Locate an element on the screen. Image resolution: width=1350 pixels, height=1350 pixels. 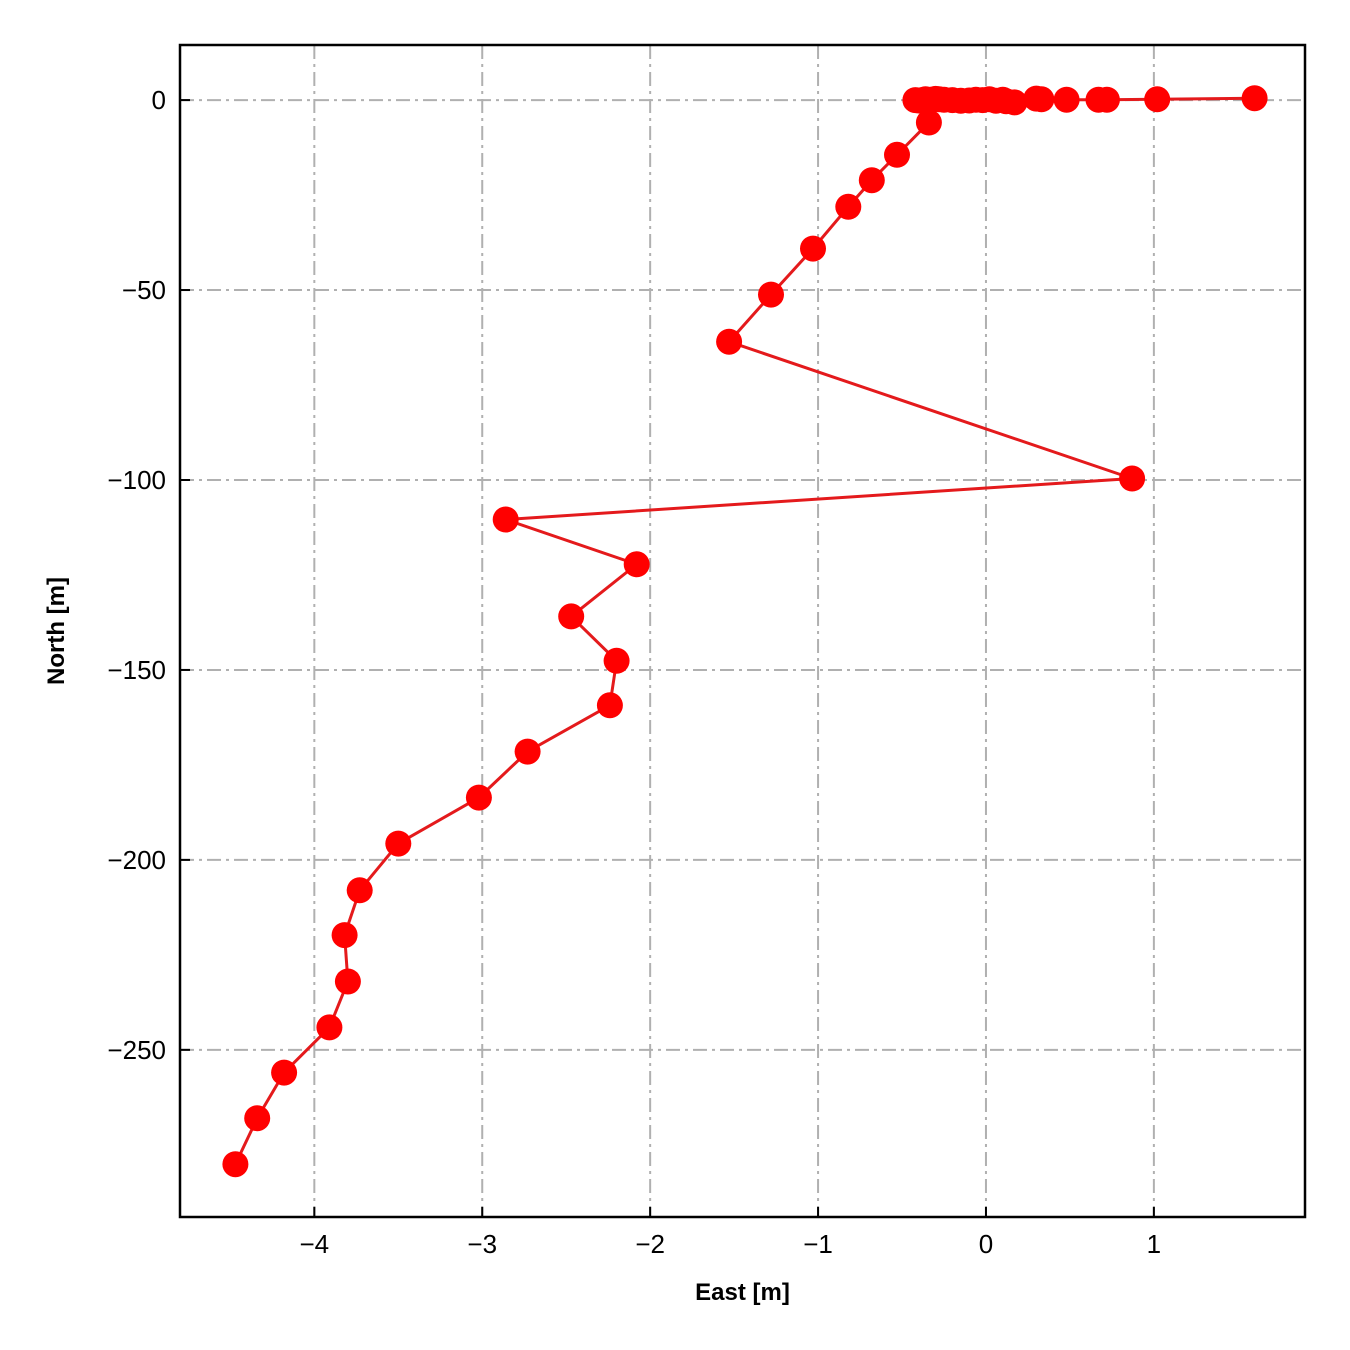
x-tick-label: −3 is located at coordinates (482, 1244).